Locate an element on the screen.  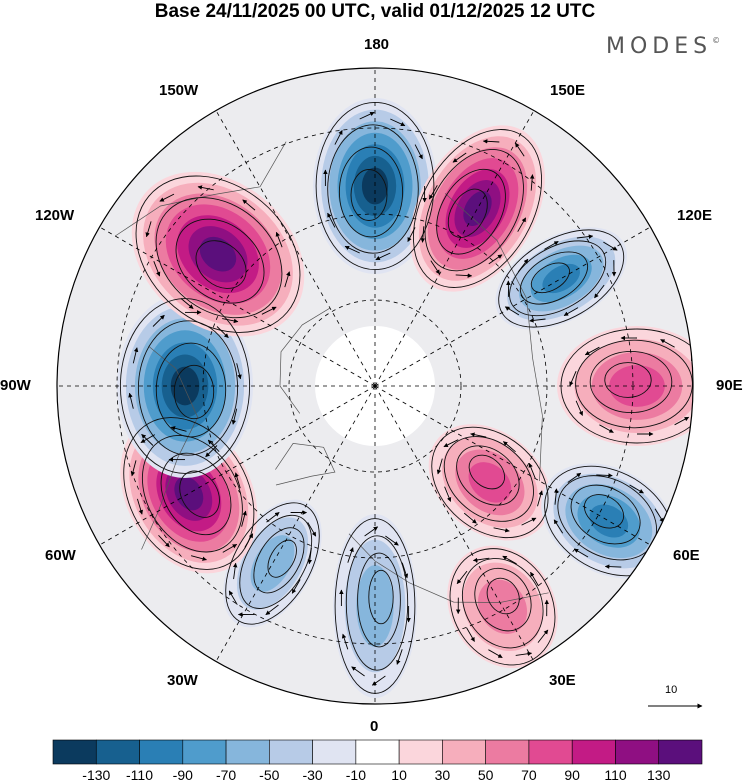
colorbar-tick-label: -110 is located at coordinates (139, 775).